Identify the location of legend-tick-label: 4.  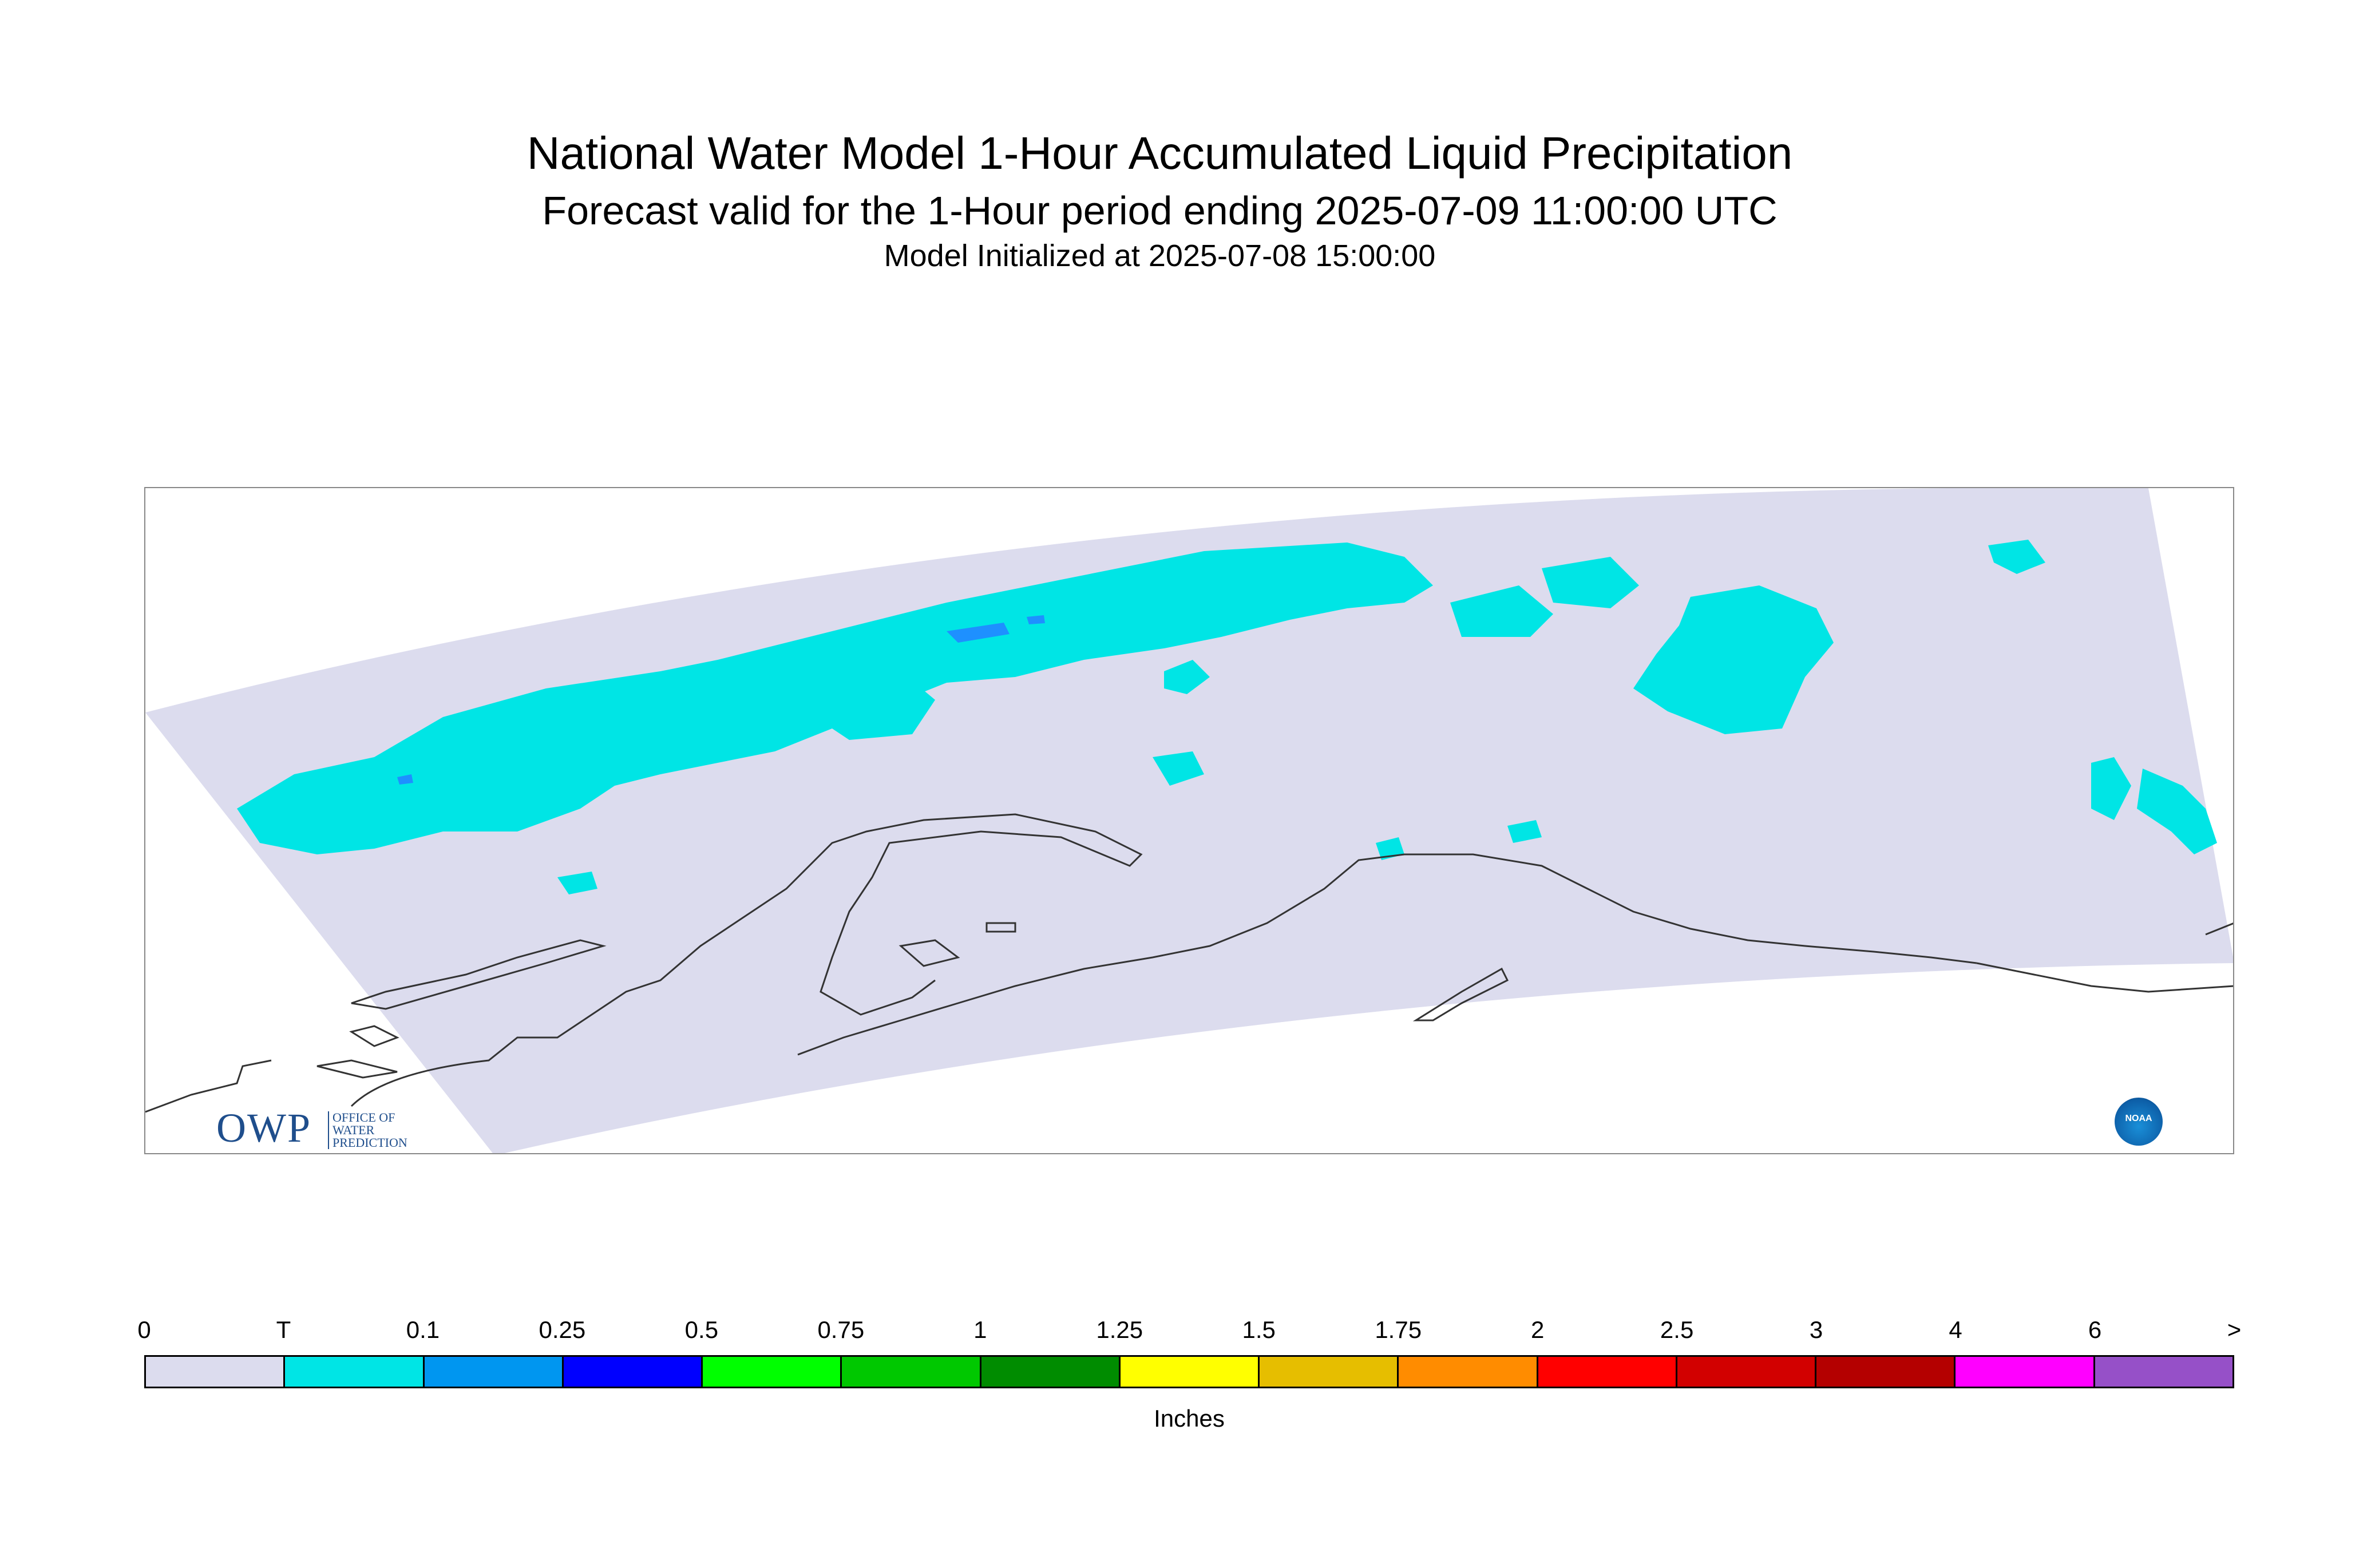
(1956, 1329).